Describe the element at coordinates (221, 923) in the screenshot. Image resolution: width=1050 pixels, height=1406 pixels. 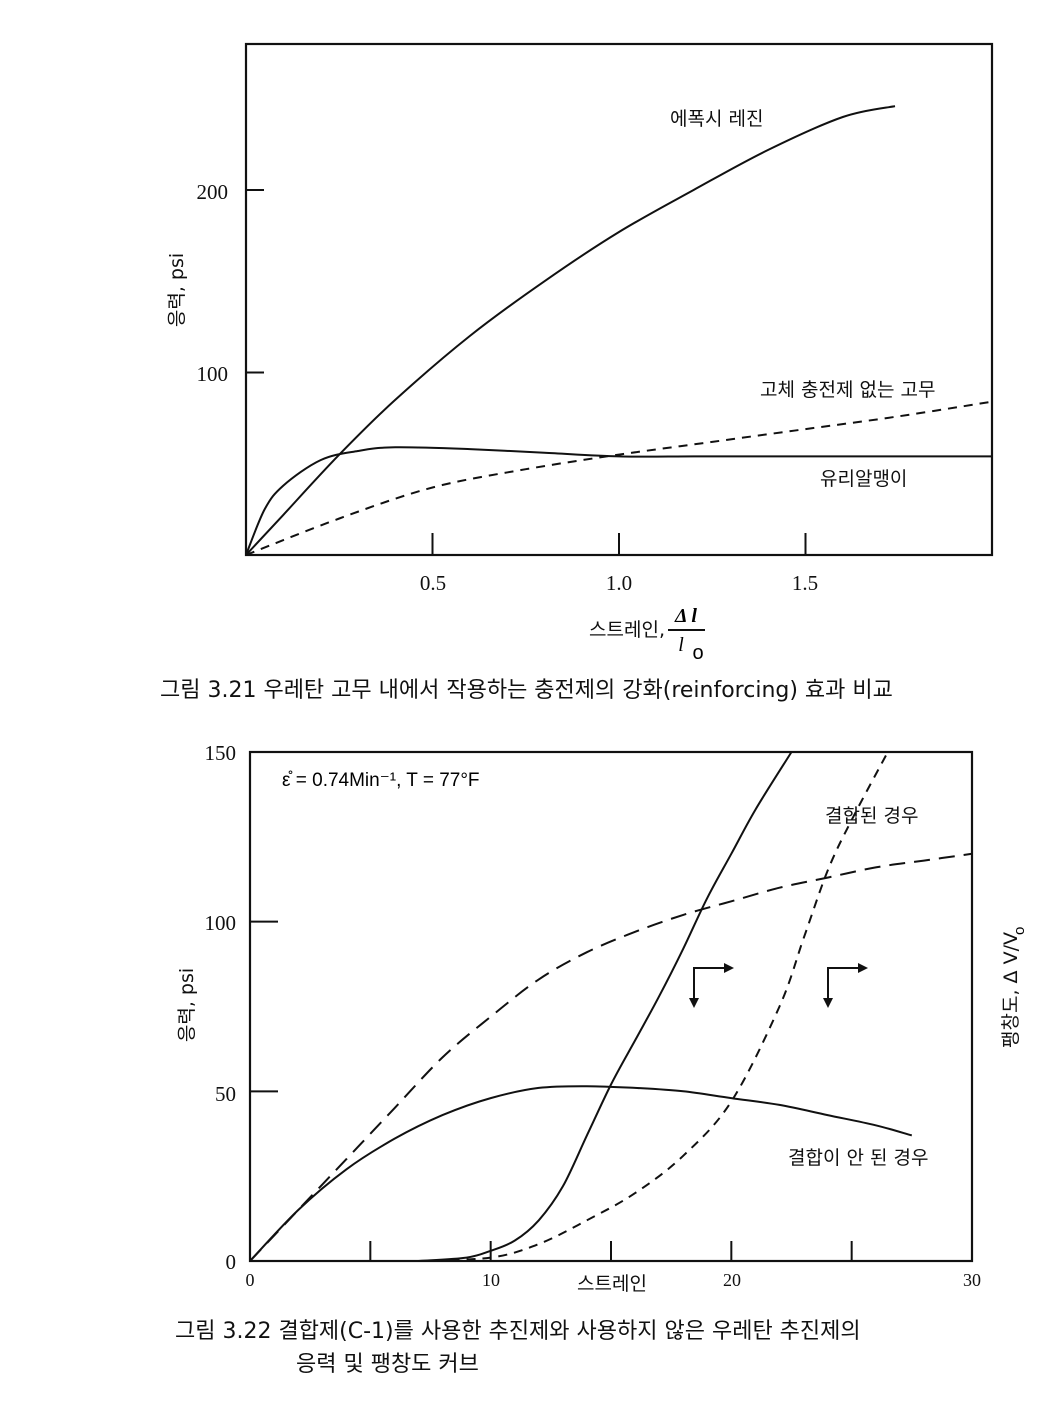
I see `chart2-ytick-label-100: 100` at that location.